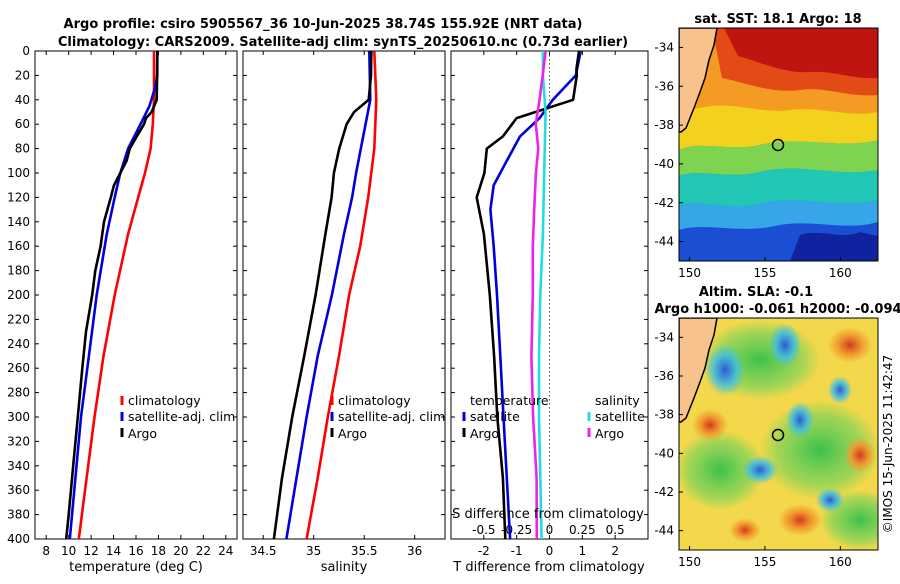  I want to click on s-tick-label: 0.25, so click(582, 530).